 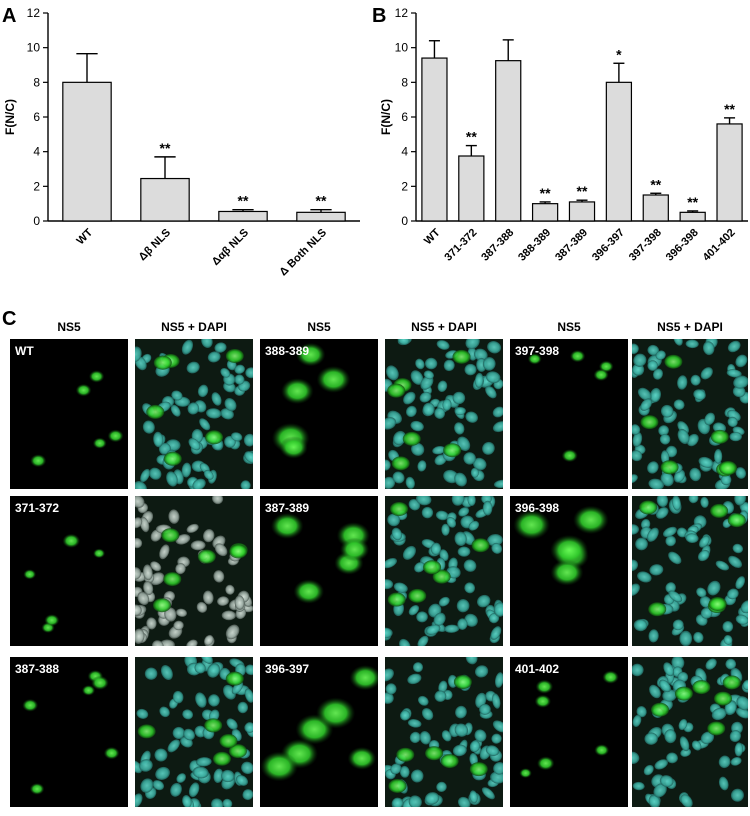 What do you see at coordinates (571, 245) in the screenshot?
I see `category-label: 387-389` at bounding box center [571, 245].